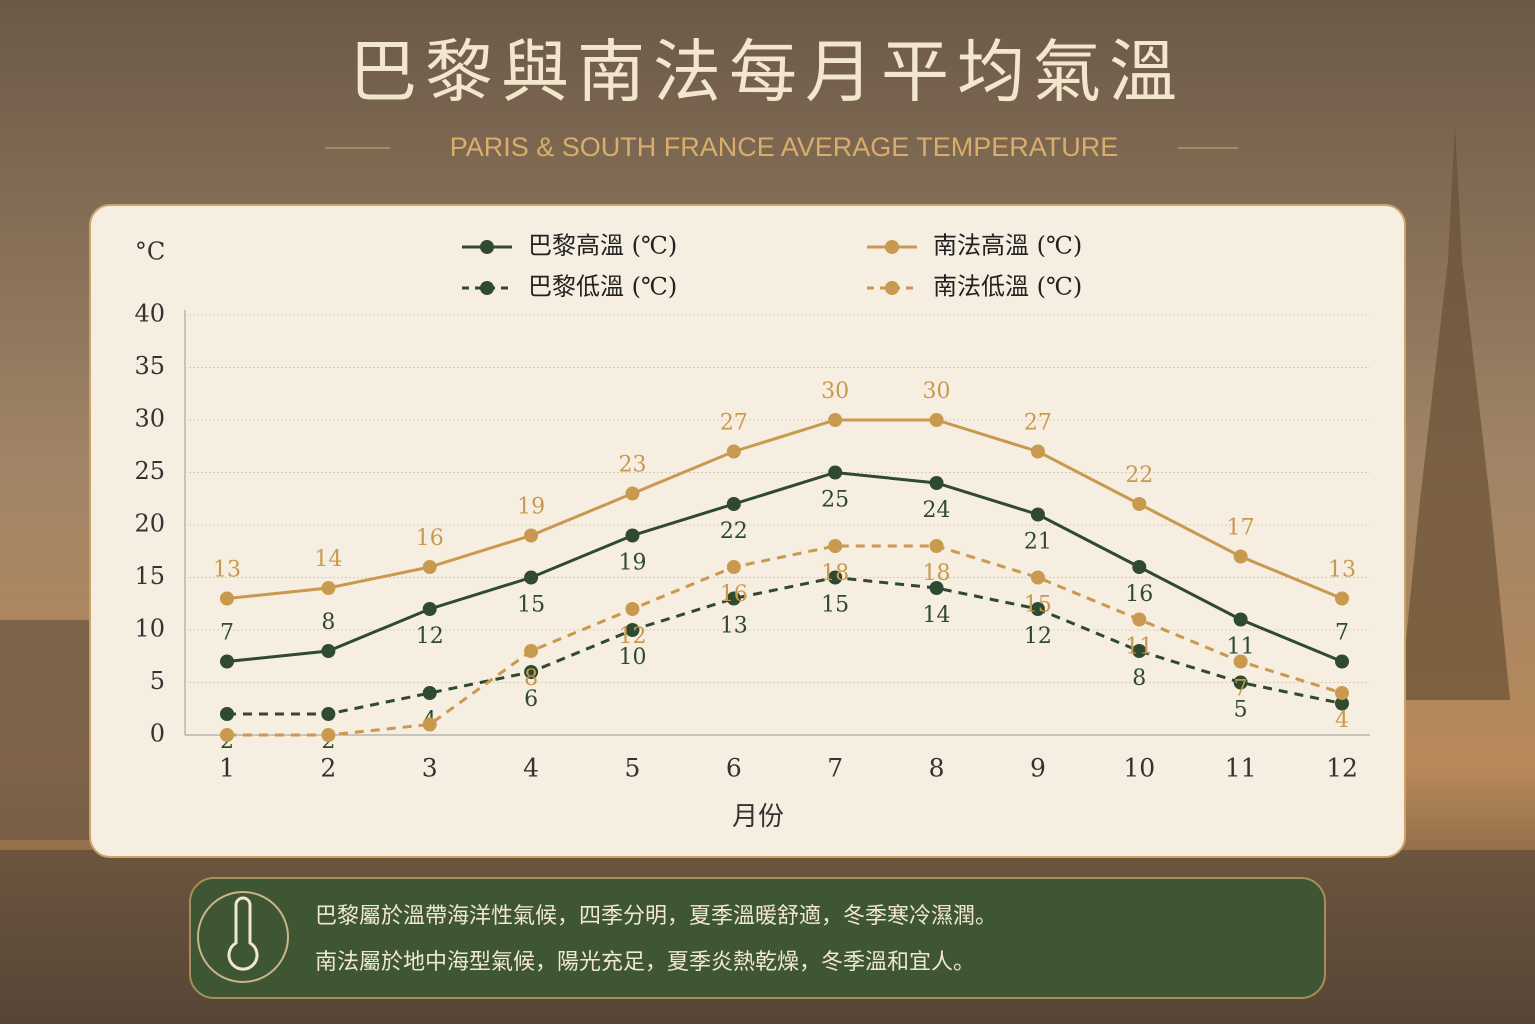  What do you see at coordinates (632, 465) in the screenshot?
I see `data-label: 23` at bounding box center [632, 465].